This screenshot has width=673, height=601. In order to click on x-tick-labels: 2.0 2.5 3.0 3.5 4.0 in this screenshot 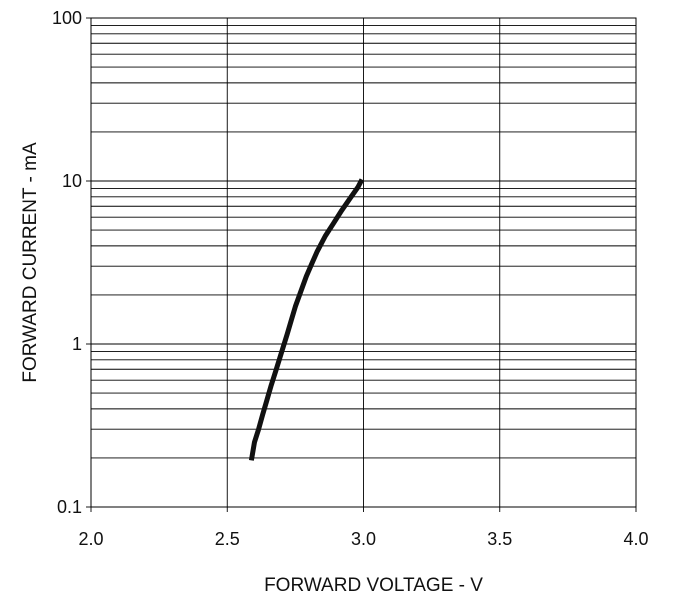, I will do `click(363, 539)`.